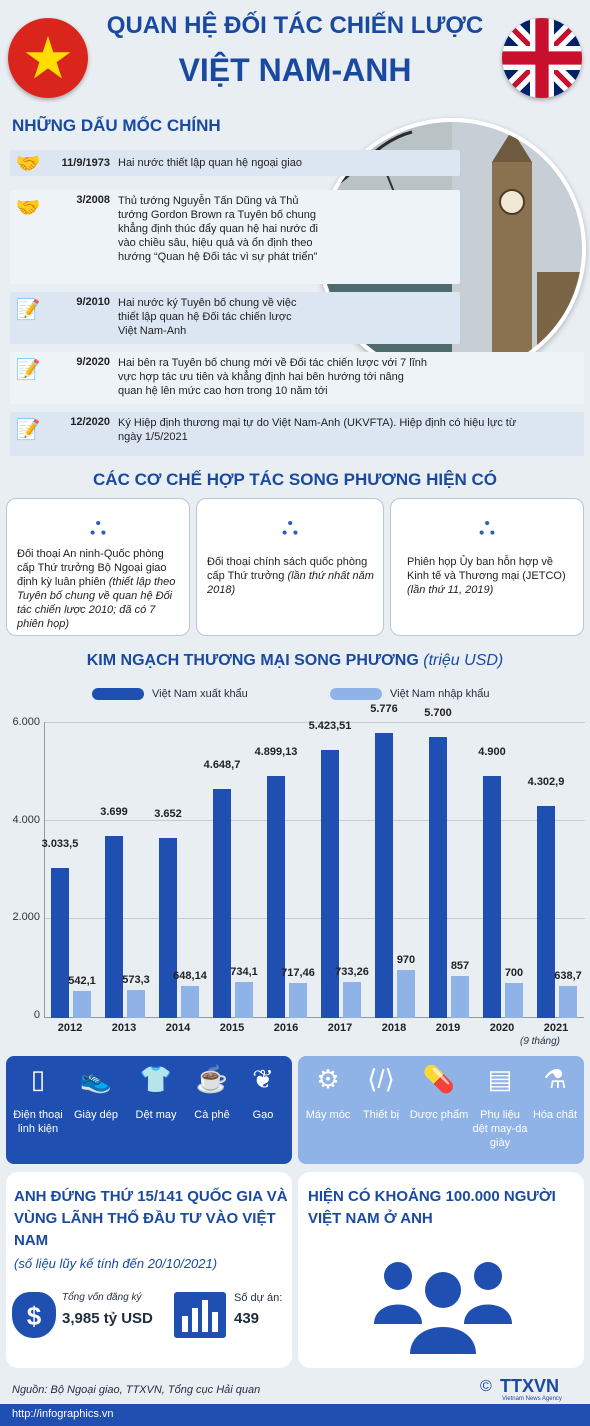 This screenshot has width=590, height=1426. Describe the element at coordinates (90, 422) in the screenshot. I see `milestone-date: 12/2020` at that location.